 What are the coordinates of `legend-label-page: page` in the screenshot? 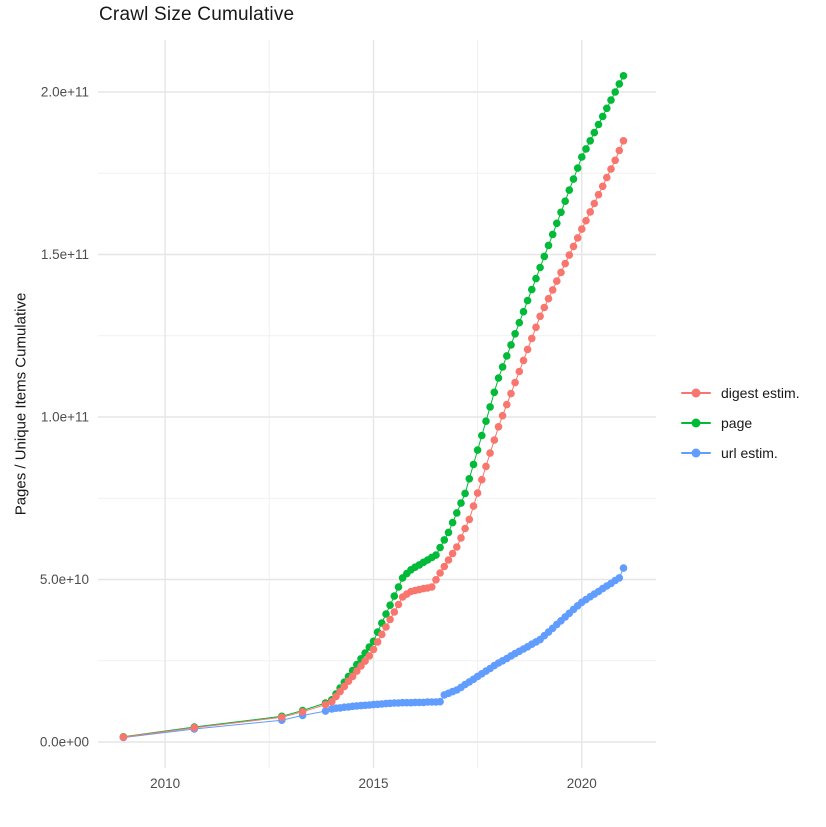 It's located at (737, 423).